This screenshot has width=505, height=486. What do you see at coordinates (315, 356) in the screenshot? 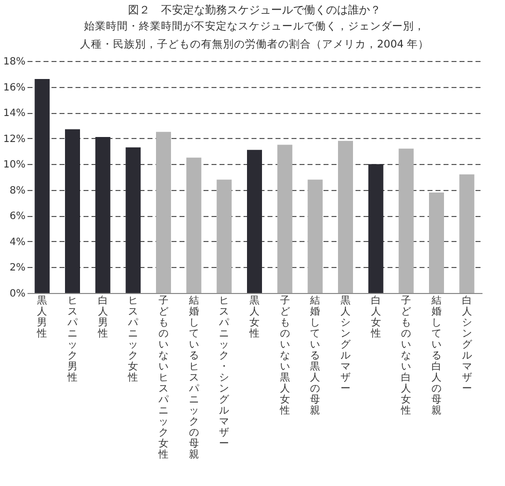
I see `category-label: 結婚している黒人の母親` at bounding box center [315, 356].